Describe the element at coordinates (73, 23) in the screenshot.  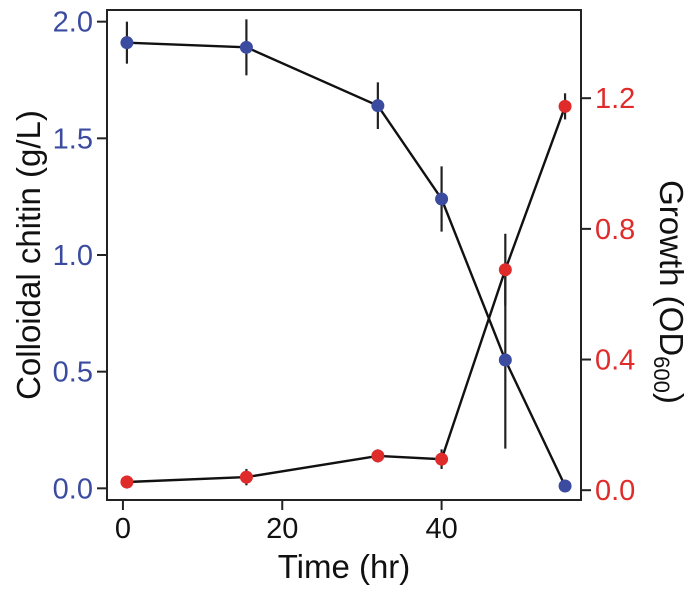
I see `y-left-tick-label: 2.0` at that location.